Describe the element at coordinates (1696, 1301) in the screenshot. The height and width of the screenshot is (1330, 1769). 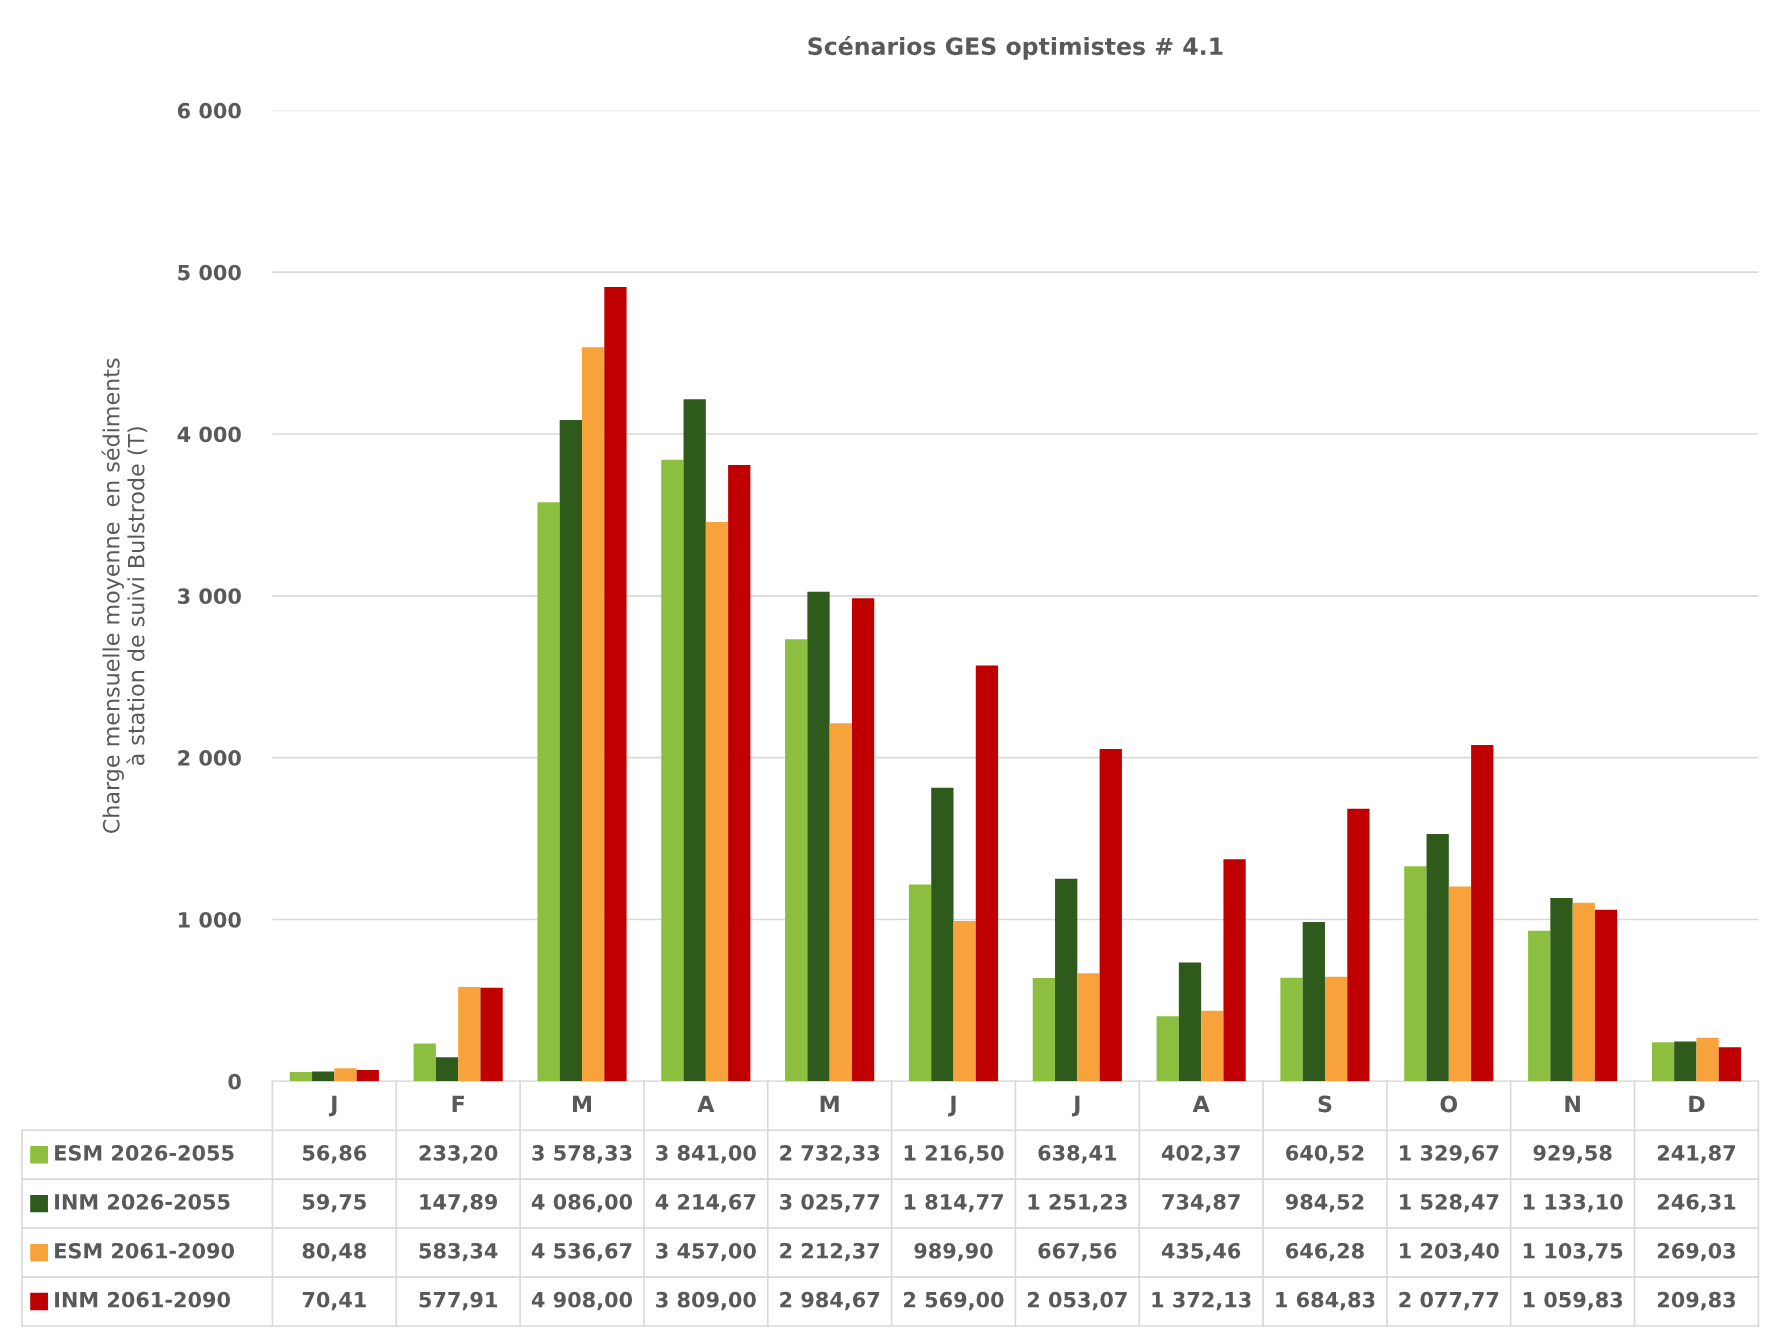
I see `data-label: 209,83` at that location.